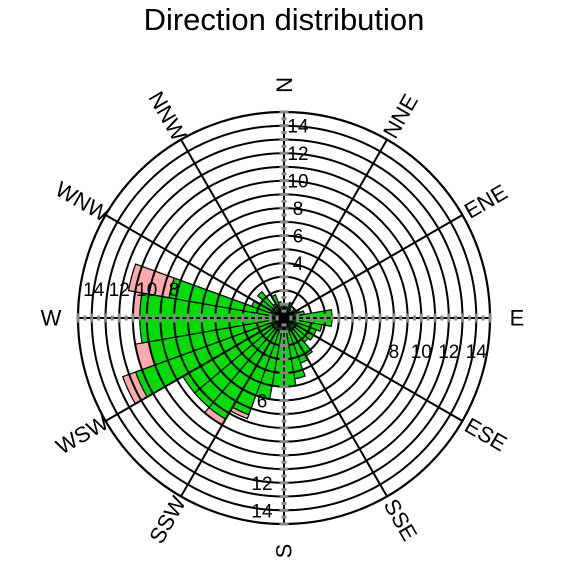  I want to click on direction-label-WNW: WNW, so click(82, 201).